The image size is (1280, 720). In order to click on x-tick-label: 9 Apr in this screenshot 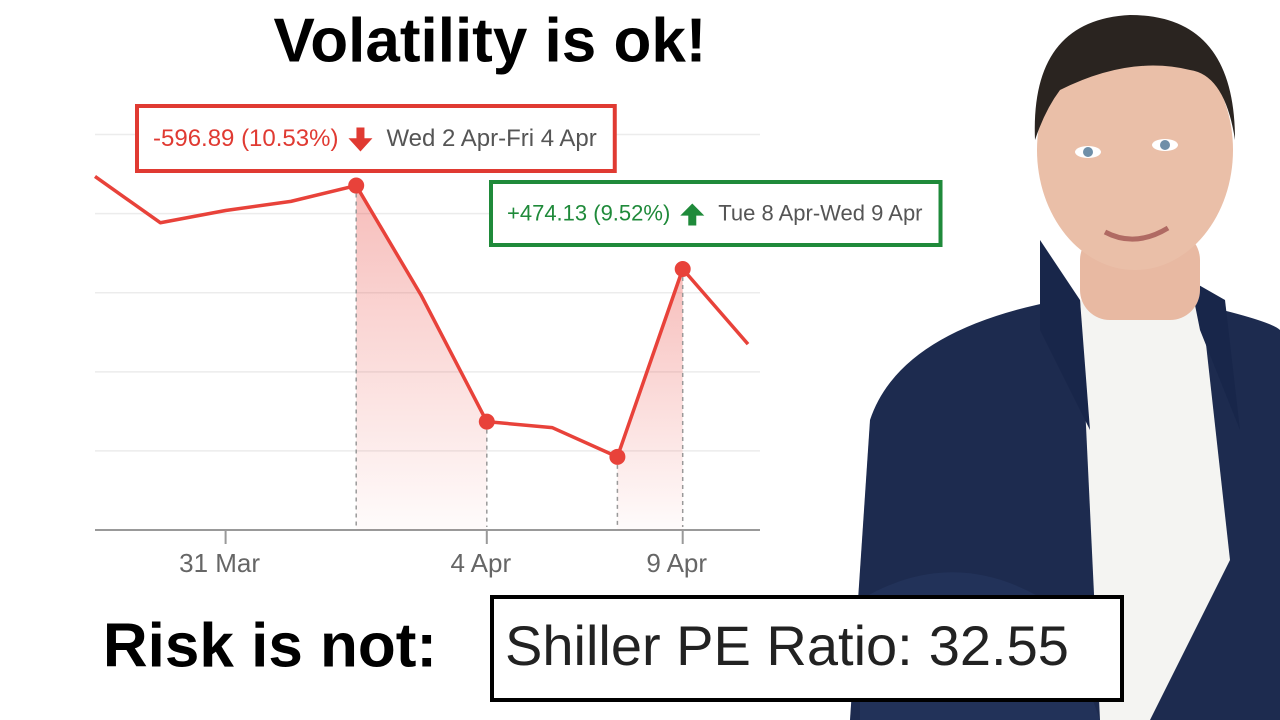, I will do `click(676, 563)`.